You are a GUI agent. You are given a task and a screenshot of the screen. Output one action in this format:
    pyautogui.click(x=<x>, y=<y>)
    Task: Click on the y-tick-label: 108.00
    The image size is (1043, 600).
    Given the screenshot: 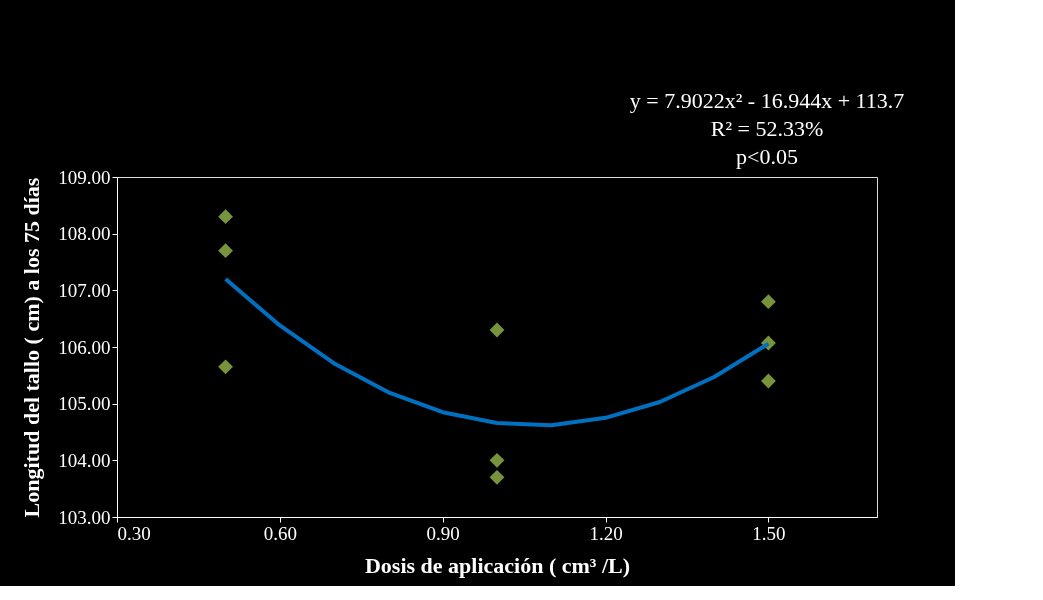 What is the action you would take?
    pyautogui.click(x=84, y=234)
    